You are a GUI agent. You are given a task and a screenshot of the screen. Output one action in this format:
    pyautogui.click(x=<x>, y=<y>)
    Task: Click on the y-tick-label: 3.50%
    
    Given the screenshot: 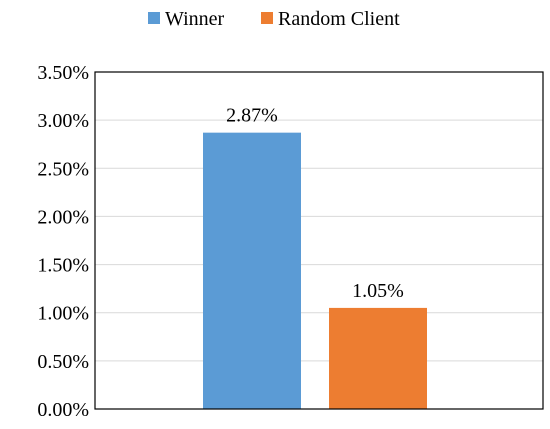 What is the action you would take?
    pyautogui.click(x=63, y=73)
    